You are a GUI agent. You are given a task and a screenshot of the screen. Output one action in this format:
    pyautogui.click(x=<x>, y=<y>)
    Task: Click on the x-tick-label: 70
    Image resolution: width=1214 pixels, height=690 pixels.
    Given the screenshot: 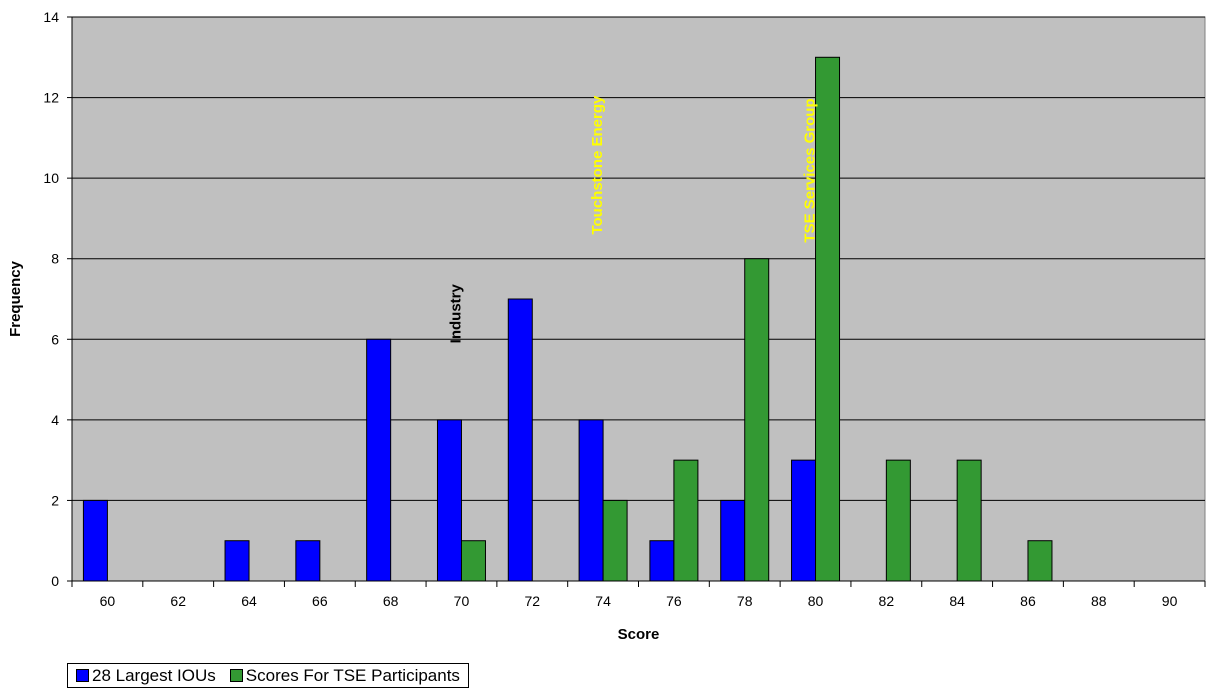 What is the action you would take?
    pyautogui.click(x=462, y=601)
    